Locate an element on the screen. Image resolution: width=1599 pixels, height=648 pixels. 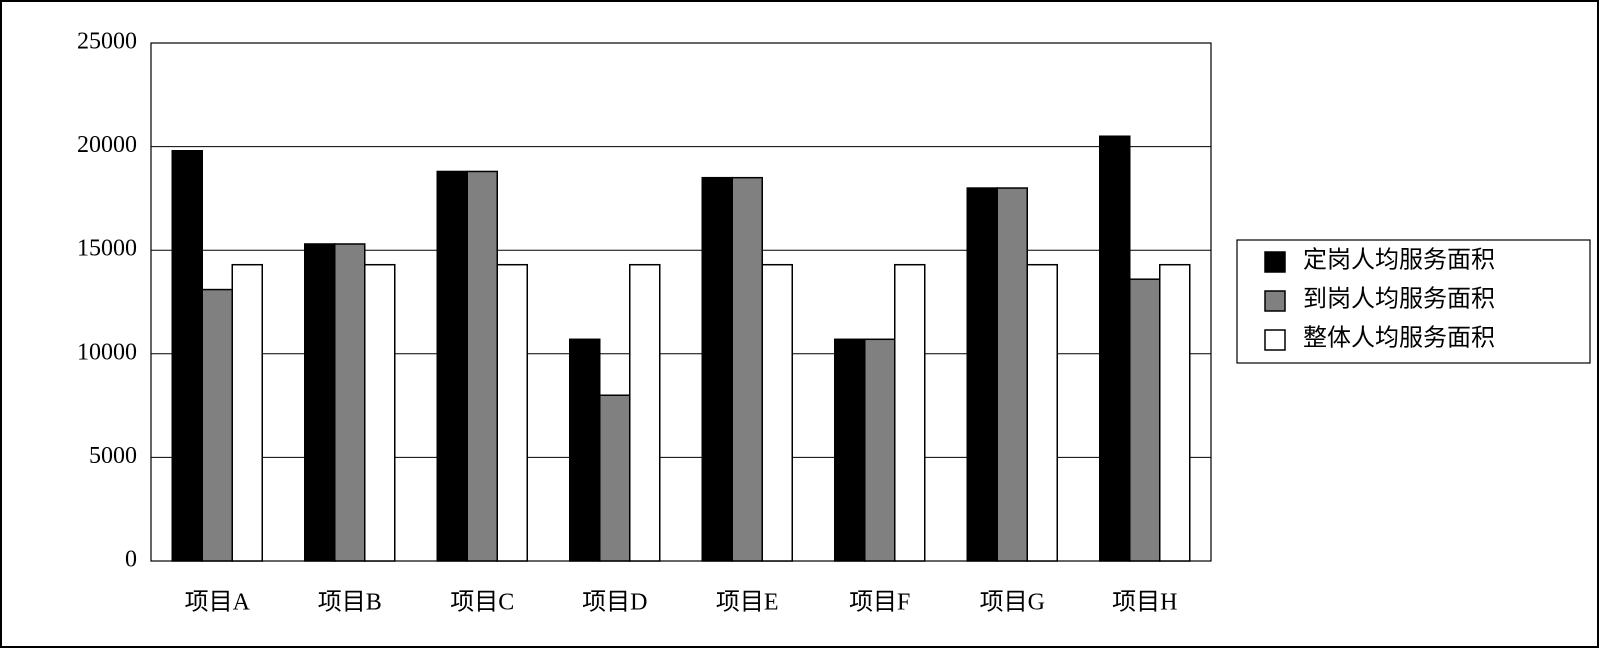
y-tick-label: 25000 is located at coordinates (107, 42).